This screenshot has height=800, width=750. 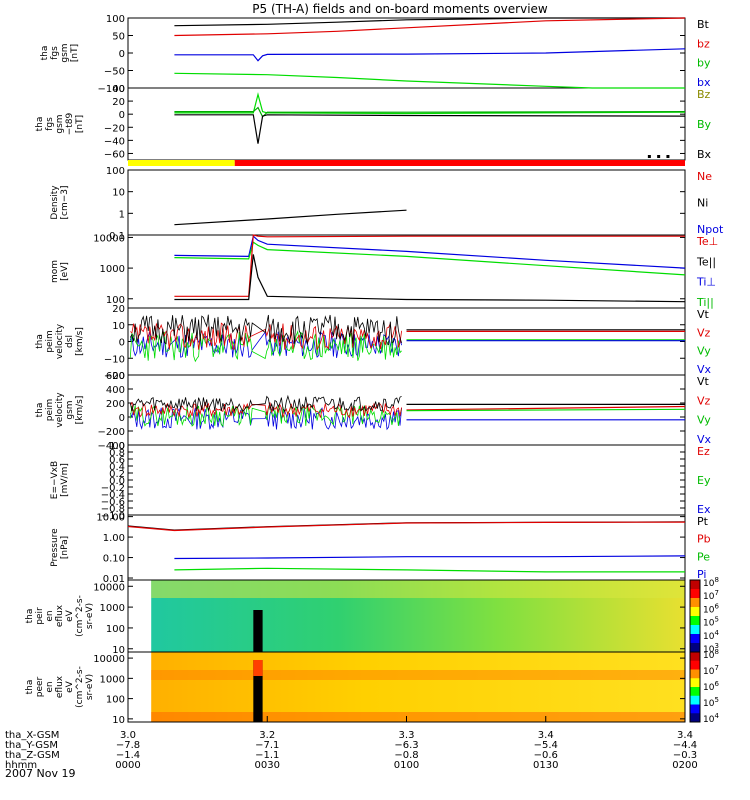 What do you see at coordinates (716, 700) in the screenshot?
I see `colorbar-label-exp: 5` at bounding box center [716, 700].